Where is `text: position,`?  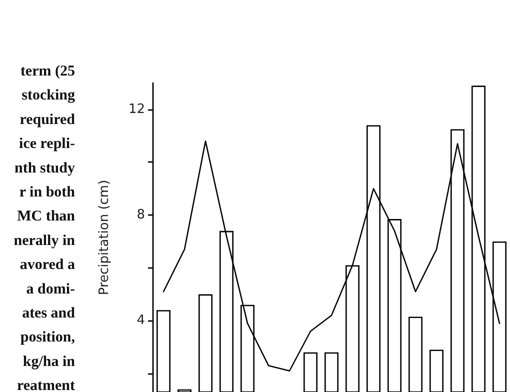 text: position, is located at coordinates (48, 338).